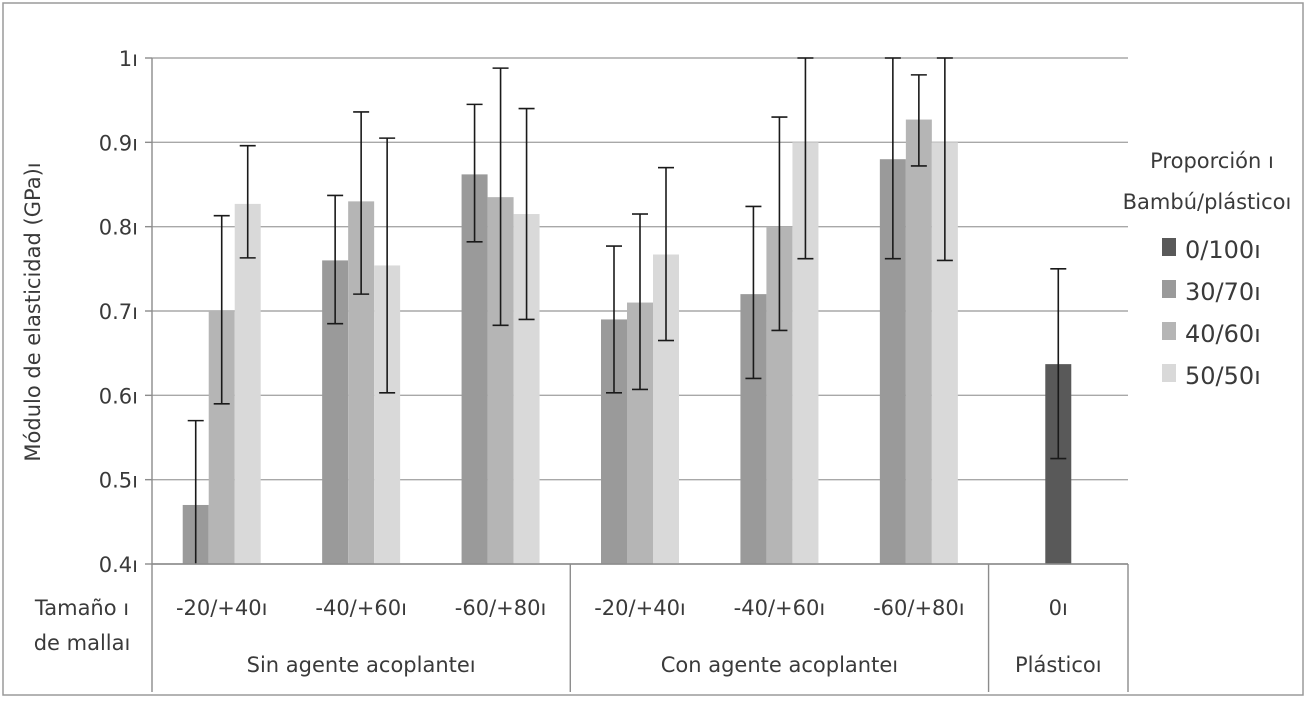  Describe the element at coordinates (118, 481) in the screenshot. I see `y-tick-label: 0.5ı` at that location.